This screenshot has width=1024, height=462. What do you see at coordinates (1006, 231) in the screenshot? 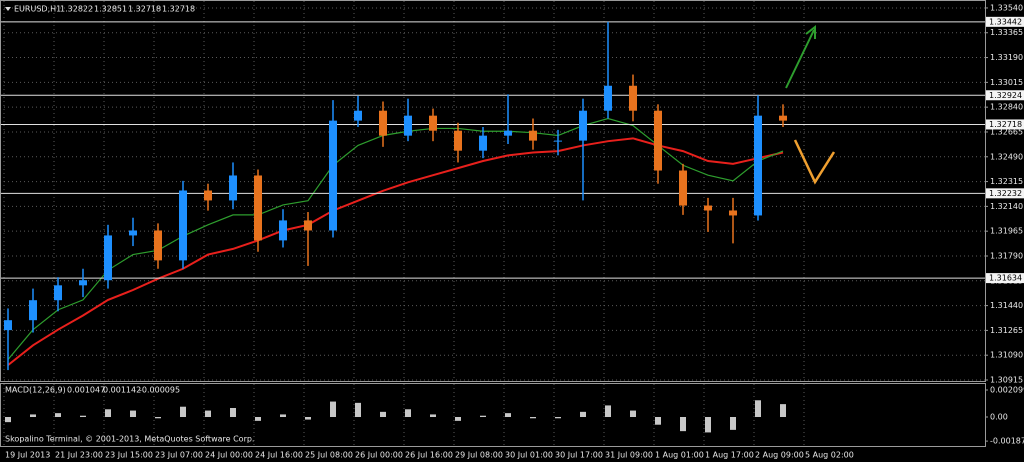
I see `y-tick-label: 1.31965` at bounding box center [1006, 231].